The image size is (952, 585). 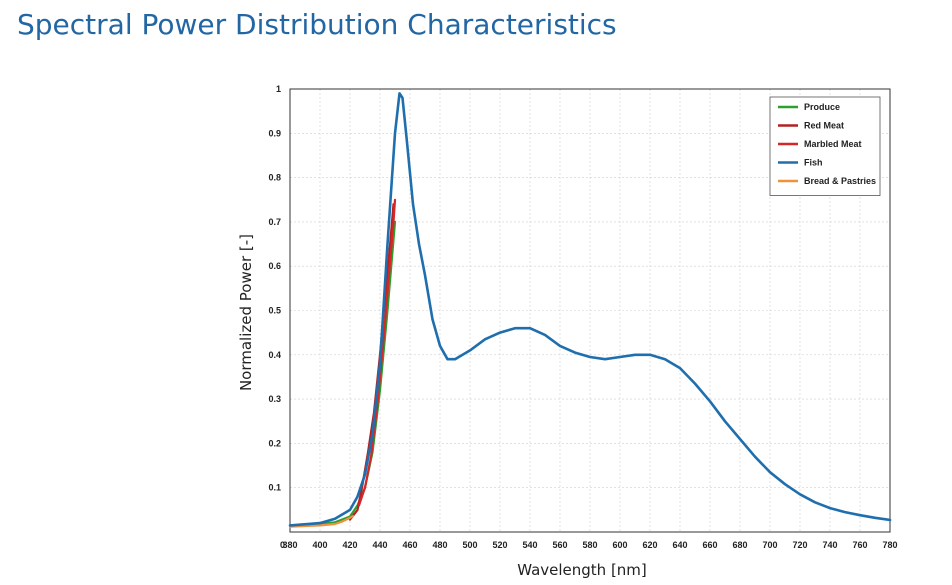 What do you see at coordinates (274, 178) in the screenshot?
I see `y-tick-label: 0.8` at bounding box center [274, 178].